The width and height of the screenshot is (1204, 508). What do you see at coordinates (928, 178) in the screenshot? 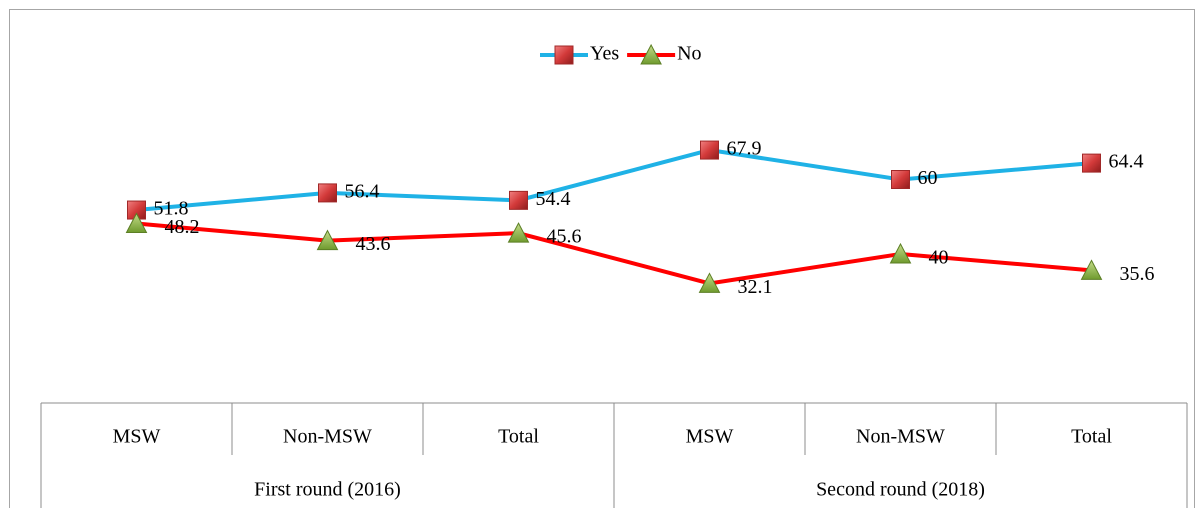
I see `data-label: 60` at bounding box center [928, 178].